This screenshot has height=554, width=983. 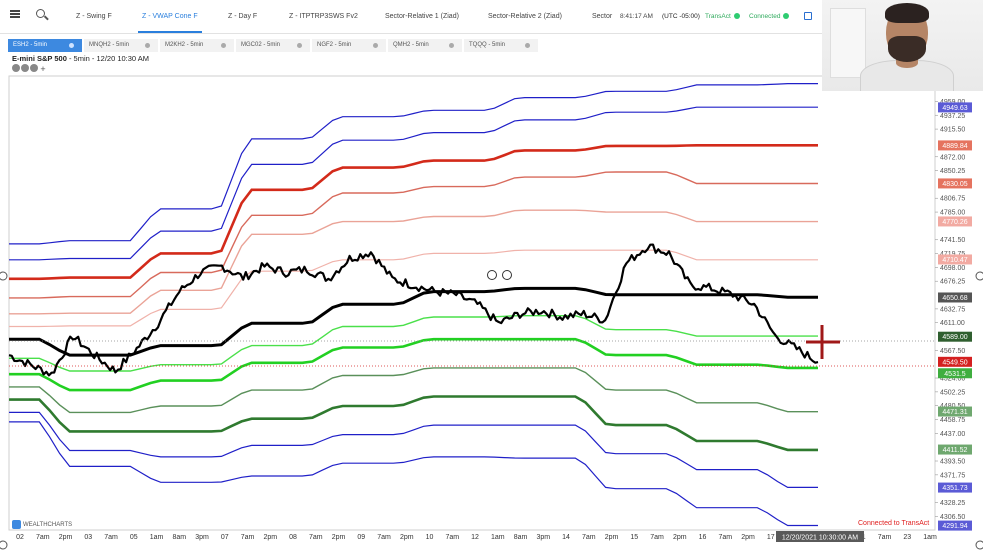 What do you see at coordinates (475, 537) in the screenshot?
I see `x-tick-label: 12` at bounding box center [475, 537].